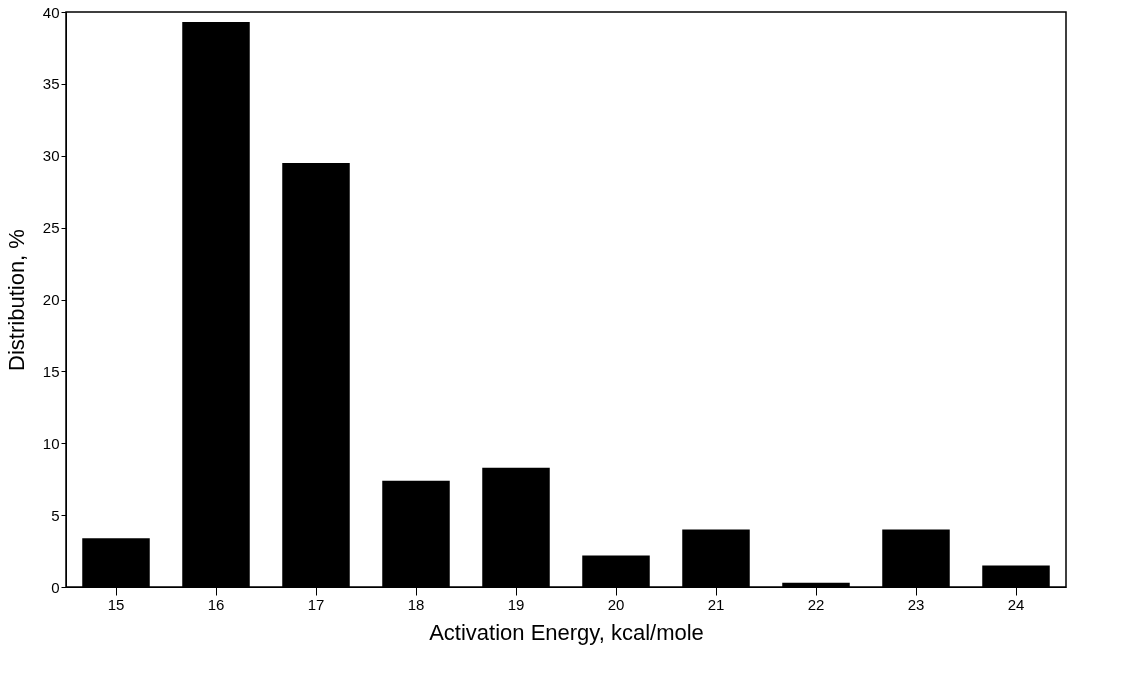 The height and width of the screenshot is (692, 1142). I want to click on y-tick-label: 20, so click(51, 299).